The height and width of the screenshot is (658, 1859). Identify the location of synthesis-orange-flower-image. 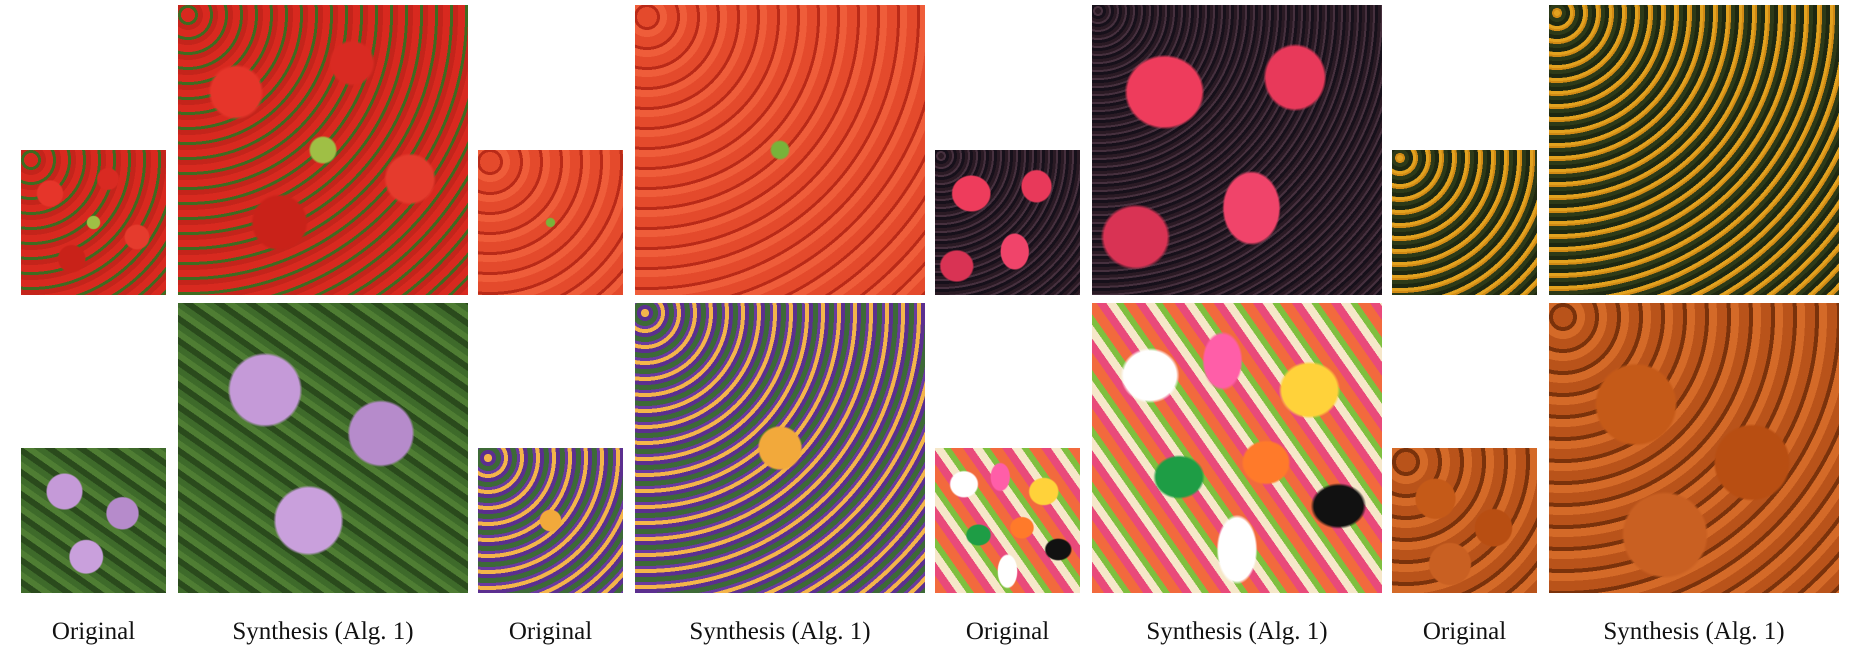
(1694, 150).